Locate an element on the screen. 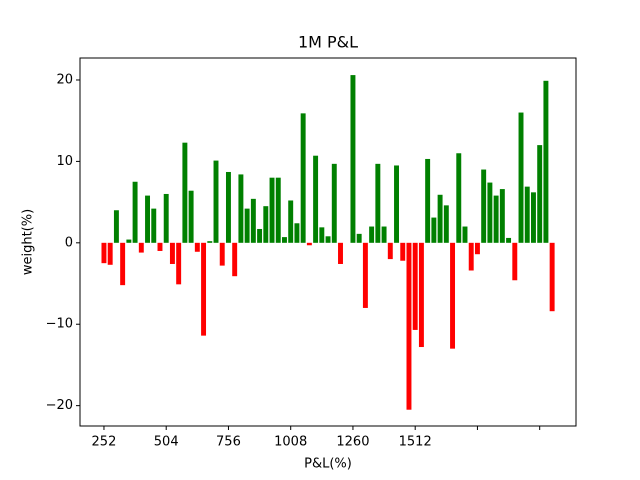 This screenshot has width=640, height=480. y-tick-label: 20 is located at coordinates (64, 79).